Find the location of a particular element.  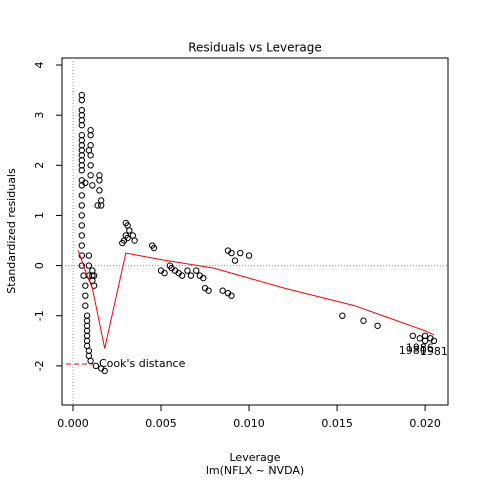

y-tick-label: 1 is located at coordinates (39, 215).